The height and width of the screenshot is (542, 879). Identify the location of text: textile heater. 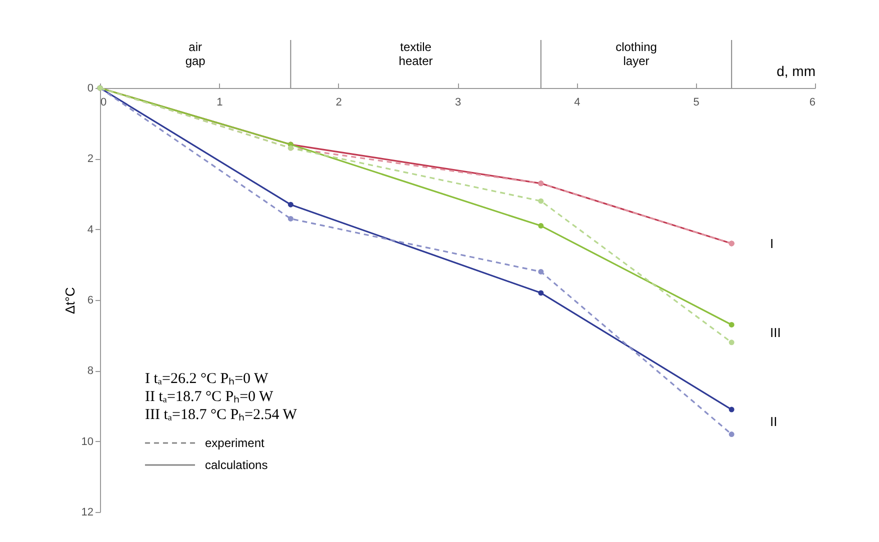
(415, 54).